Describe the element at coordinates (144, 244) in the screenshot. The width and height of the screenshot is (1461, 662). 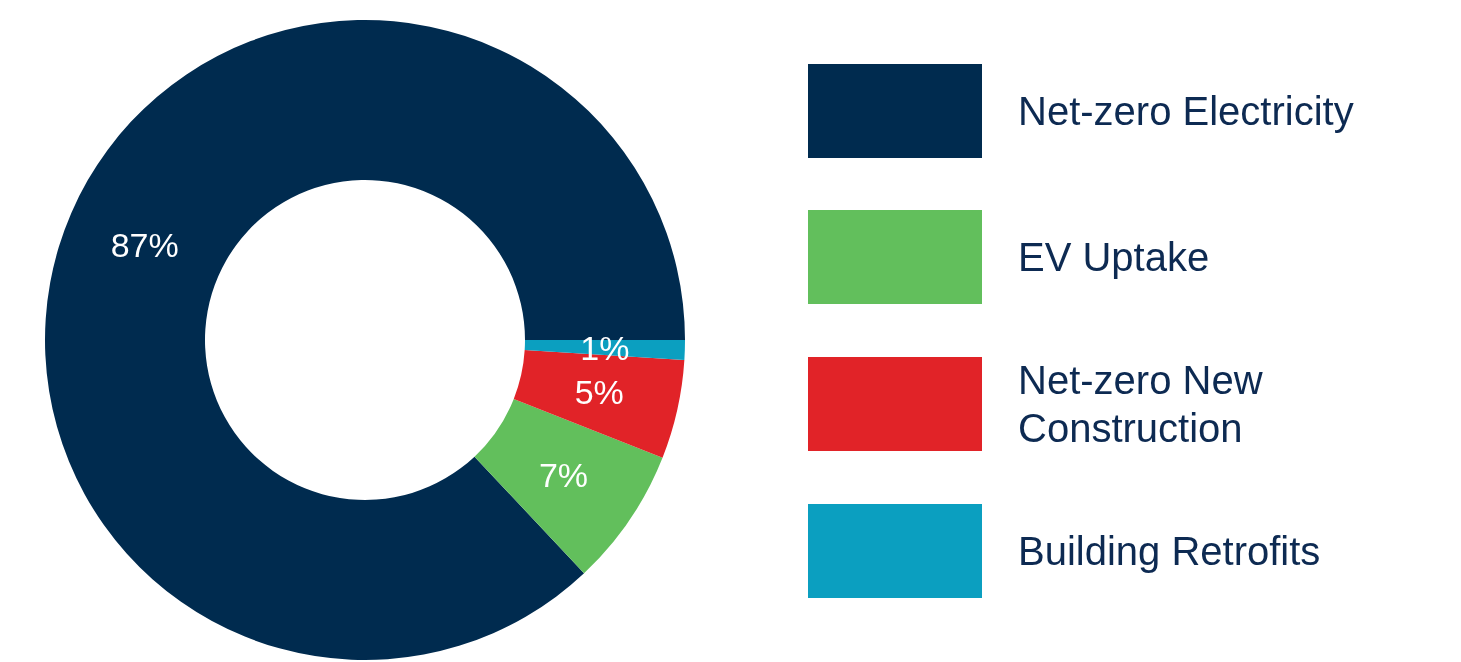
I see `data-label: 87%` at that location.